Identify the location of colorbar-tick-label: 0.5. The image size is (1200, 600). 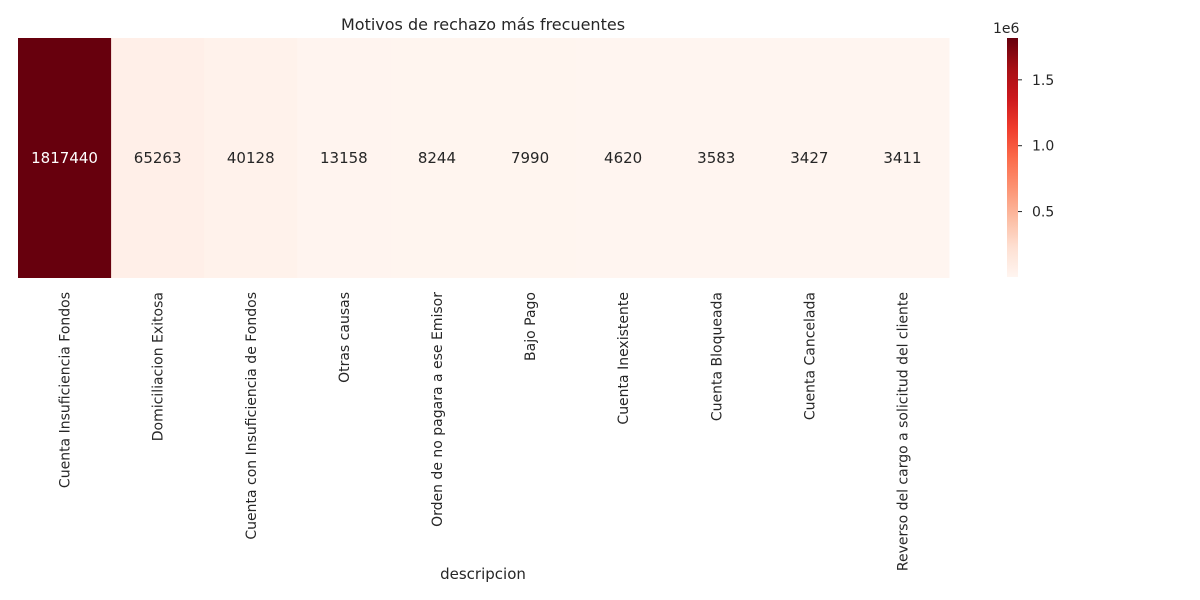
(1043, 213).